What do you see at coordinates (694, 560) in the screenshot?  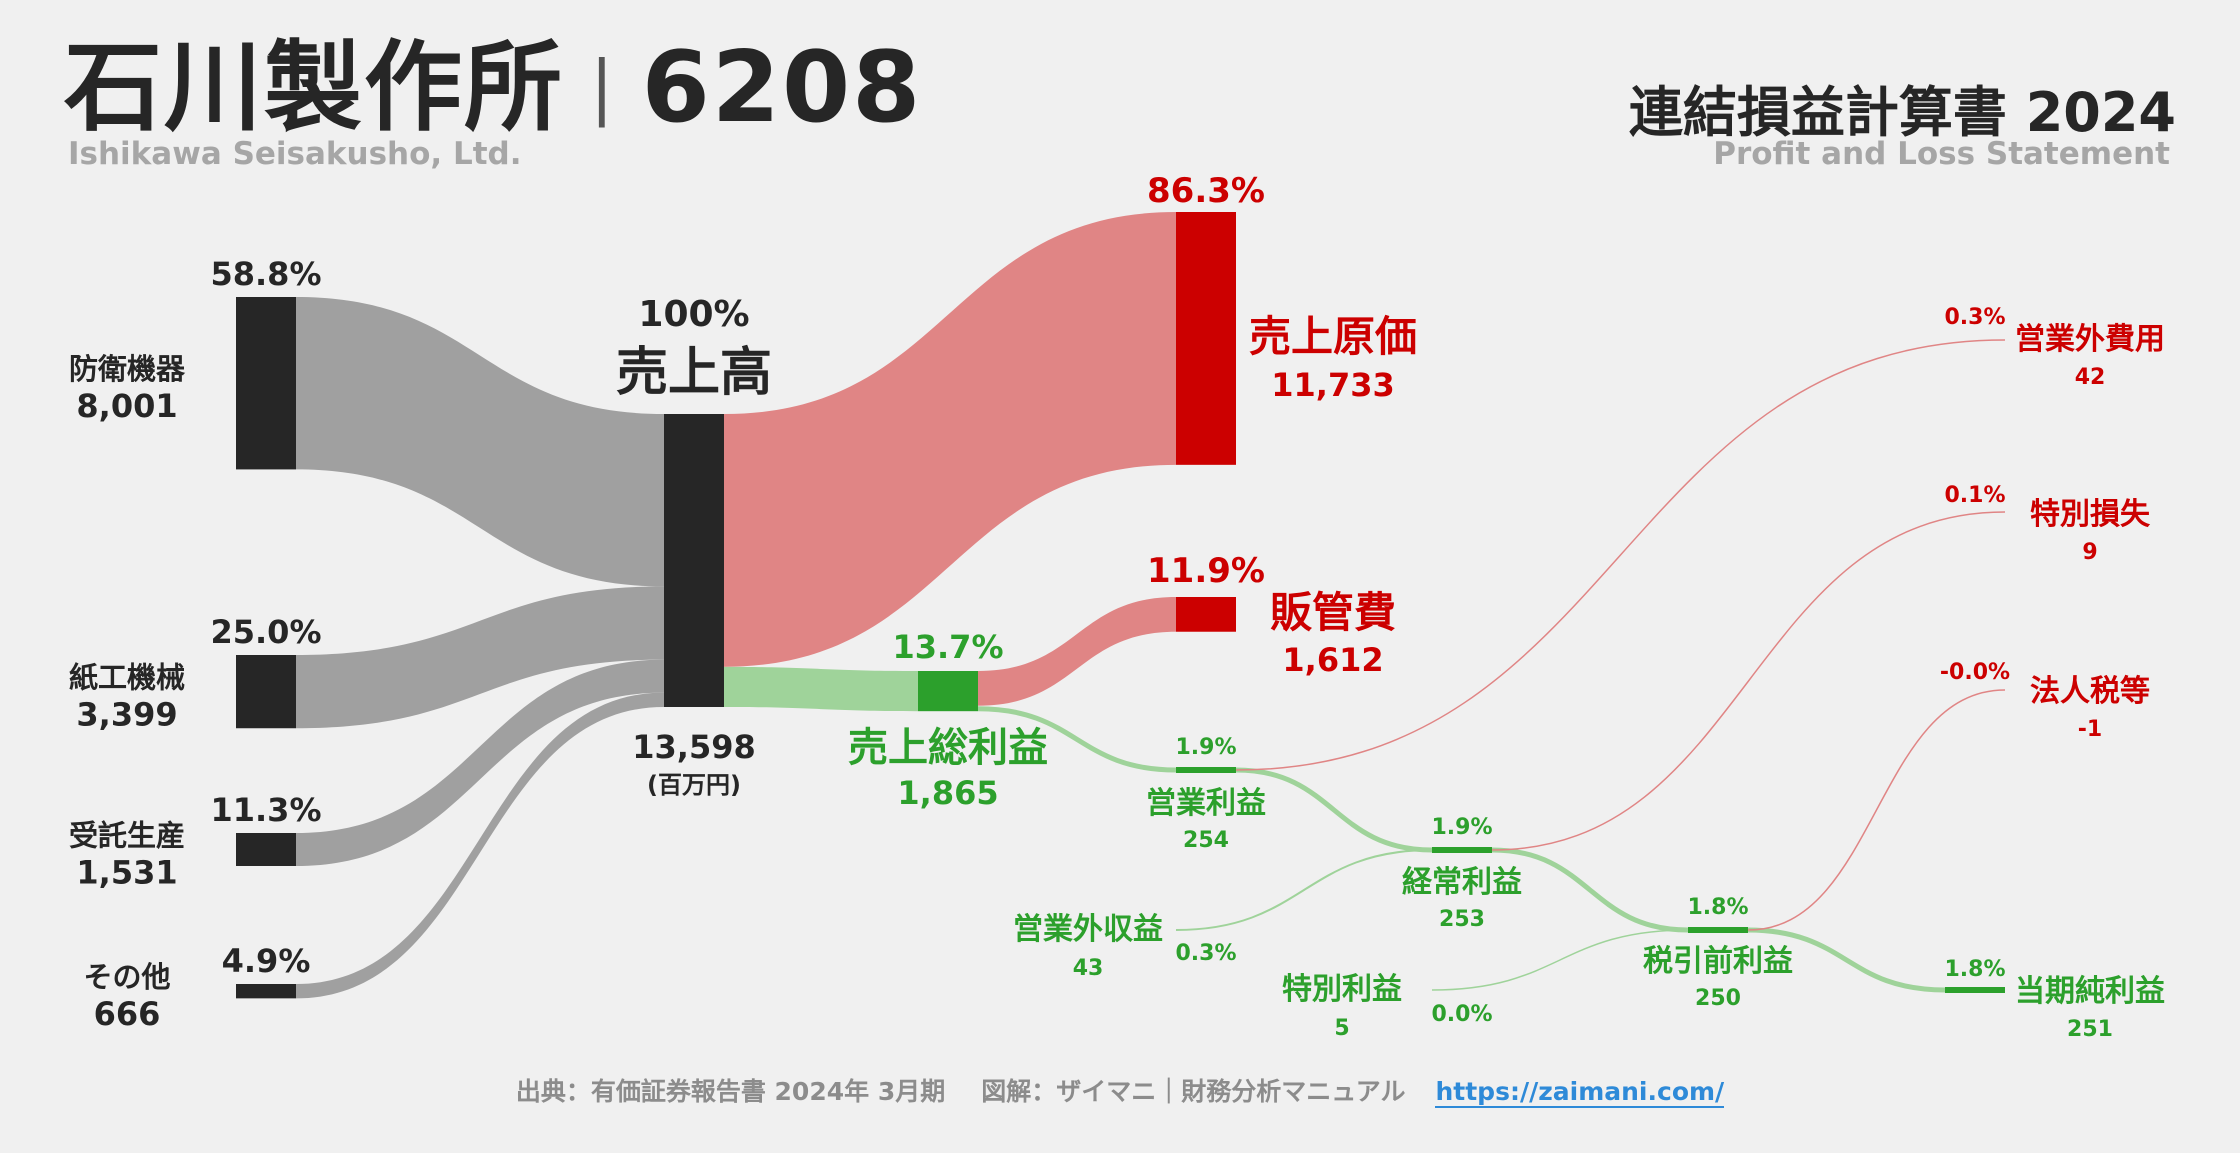 I see `node-revenue` at bounding box center [694, 560].